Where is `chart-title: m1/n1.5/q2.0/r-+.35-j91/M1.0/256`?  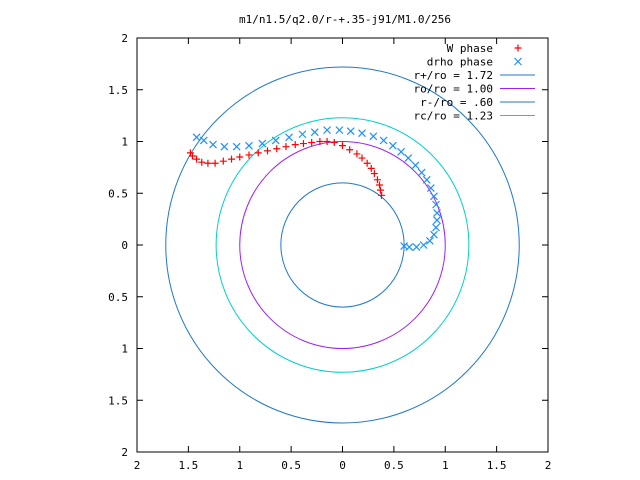
chart-title: m1/n1.5/q2.0/r-+.35-j91/M1.0/256 is located at coordinates (345, 19).